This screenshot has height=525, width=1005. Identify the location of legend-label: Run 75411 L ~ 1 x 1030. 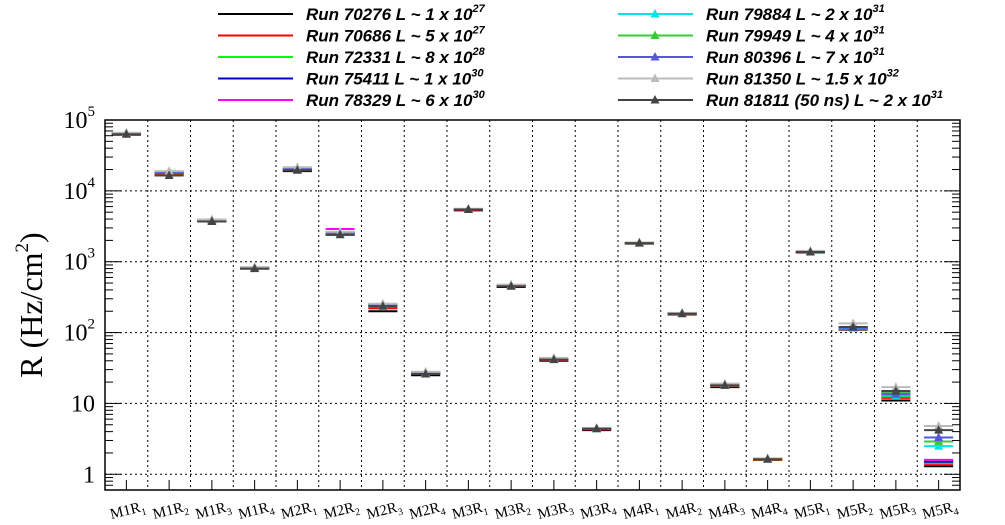
(395, 78).